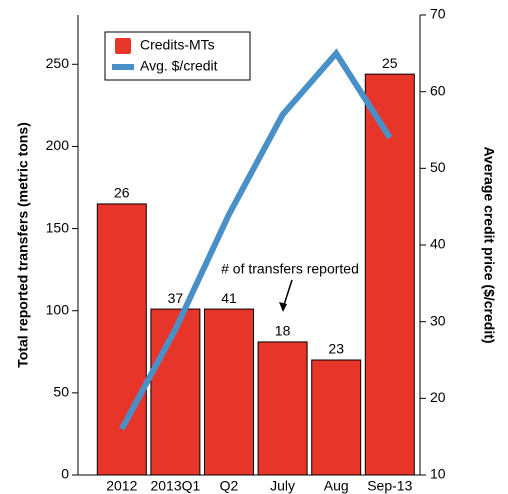 The height and width of the screenshot is (494, 508). I want to click on annotation-arrow, so click(287, 294).